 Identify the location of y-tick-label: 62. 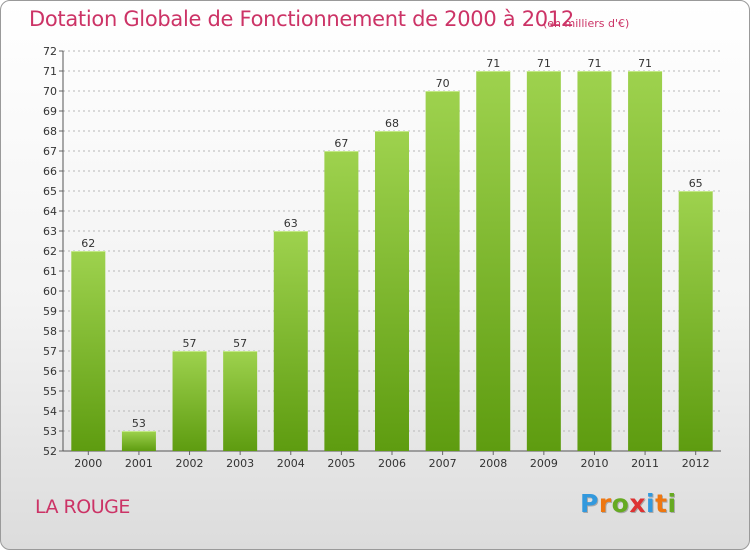
(50, 251).